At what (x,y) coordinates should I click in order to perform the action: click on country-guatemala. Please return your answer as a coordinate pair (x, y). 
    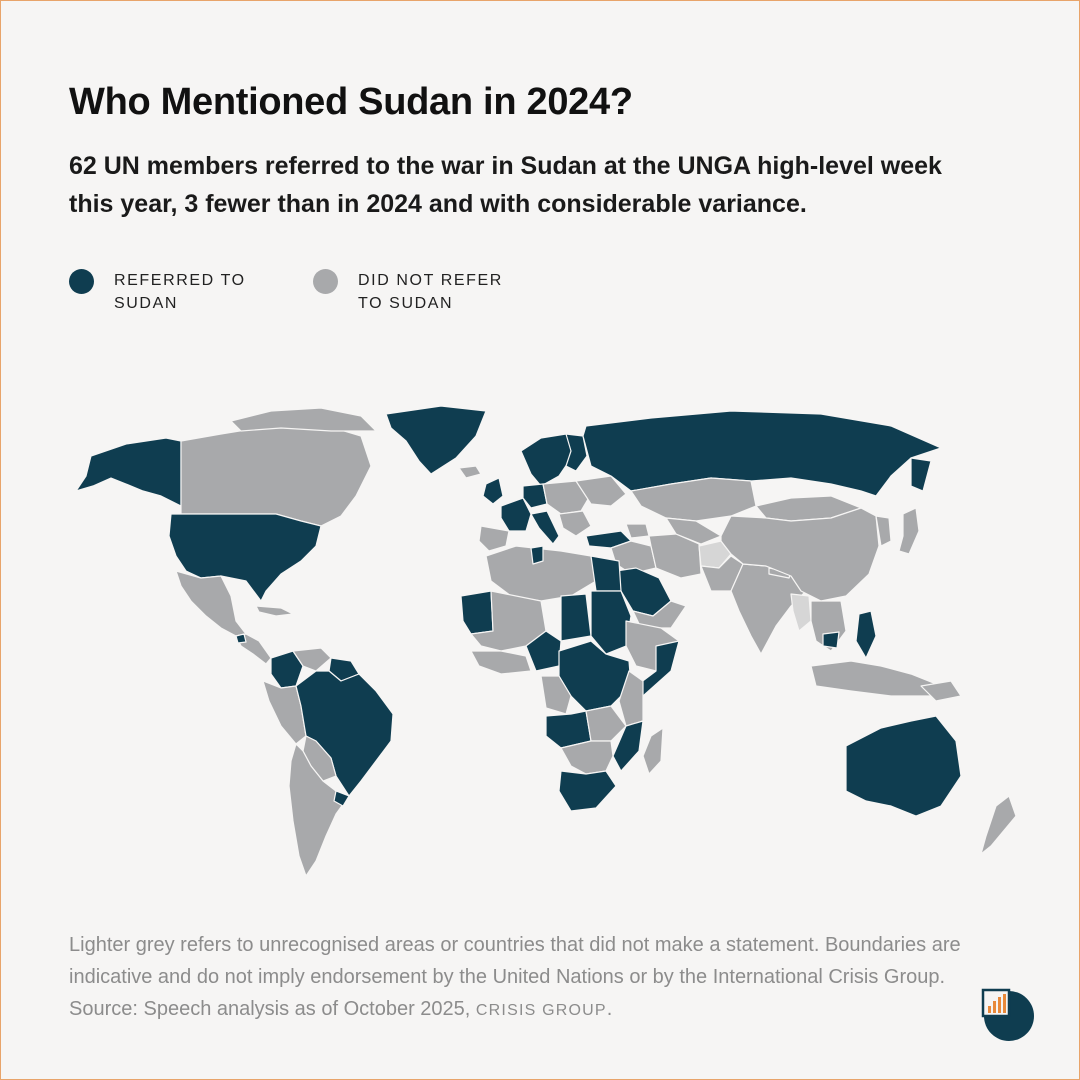
    Looking at the image, I should click on (241, 638).